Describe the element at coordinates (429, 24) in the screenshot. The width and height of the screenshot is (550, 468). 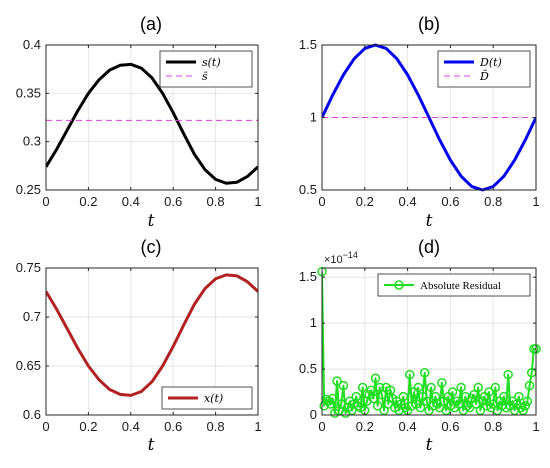
I see `panel-title: (b)` at that location.